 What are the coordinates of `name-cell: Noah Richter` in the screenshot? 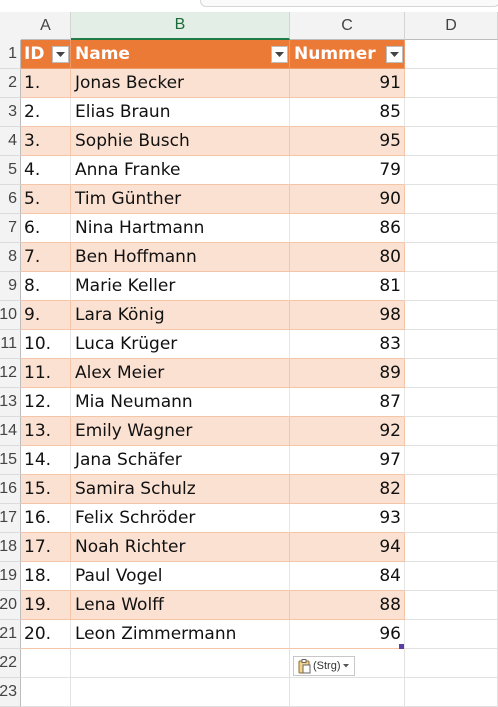 It's located at (180, 547).